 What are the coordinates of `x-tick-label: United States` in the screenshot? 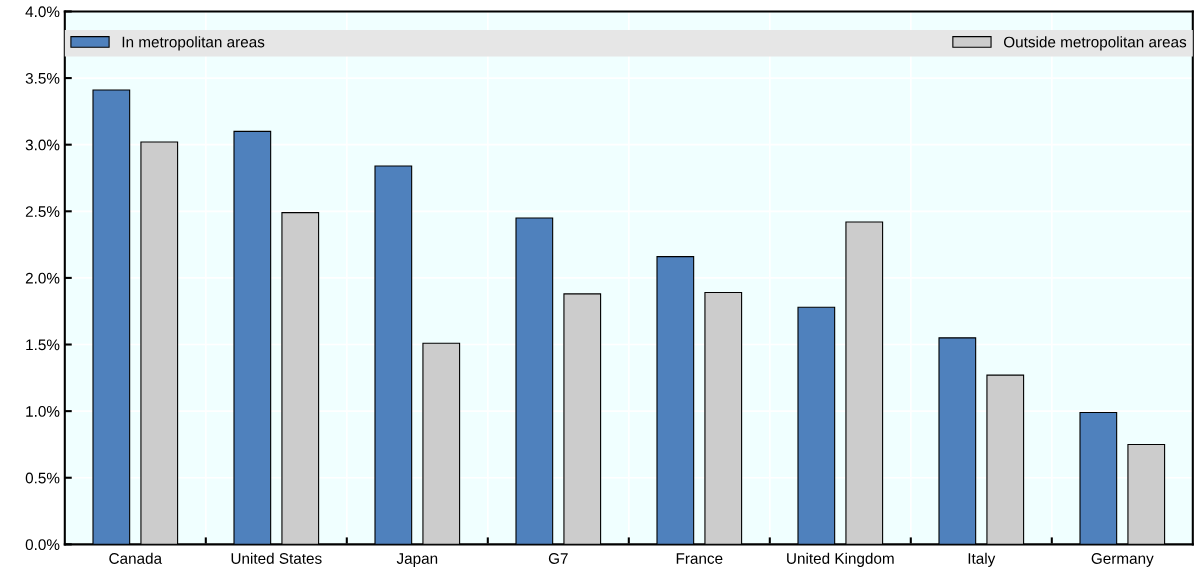 It's located at (276, 558).